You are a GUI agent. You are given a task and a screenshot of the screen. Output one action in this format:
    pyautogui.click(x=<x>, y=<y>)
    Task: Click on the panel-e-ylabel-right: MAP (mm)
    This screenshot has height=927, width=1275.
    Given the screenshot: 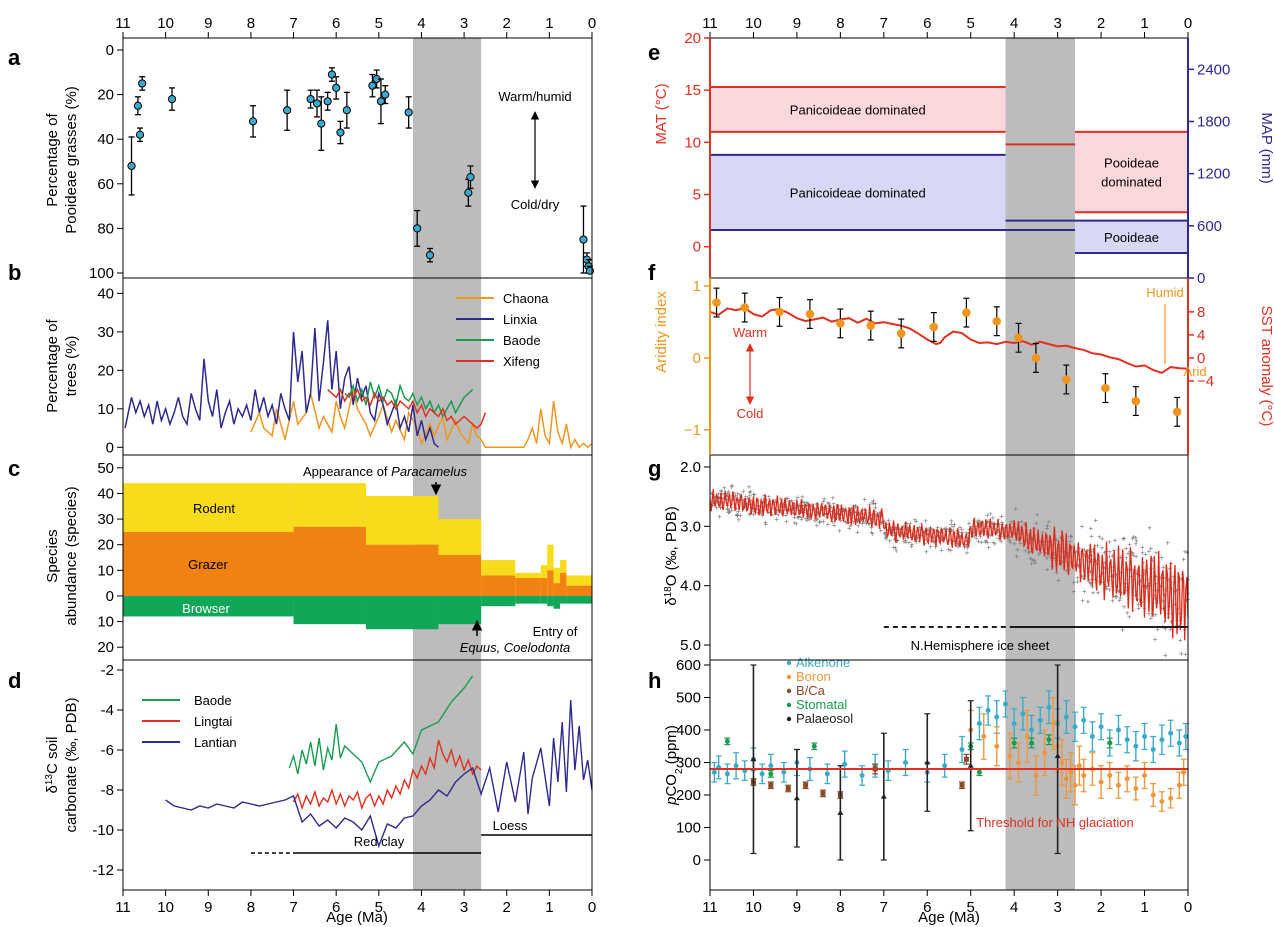 What is the action you would take?
    pyautogui.click(x=1266, y=147)
    